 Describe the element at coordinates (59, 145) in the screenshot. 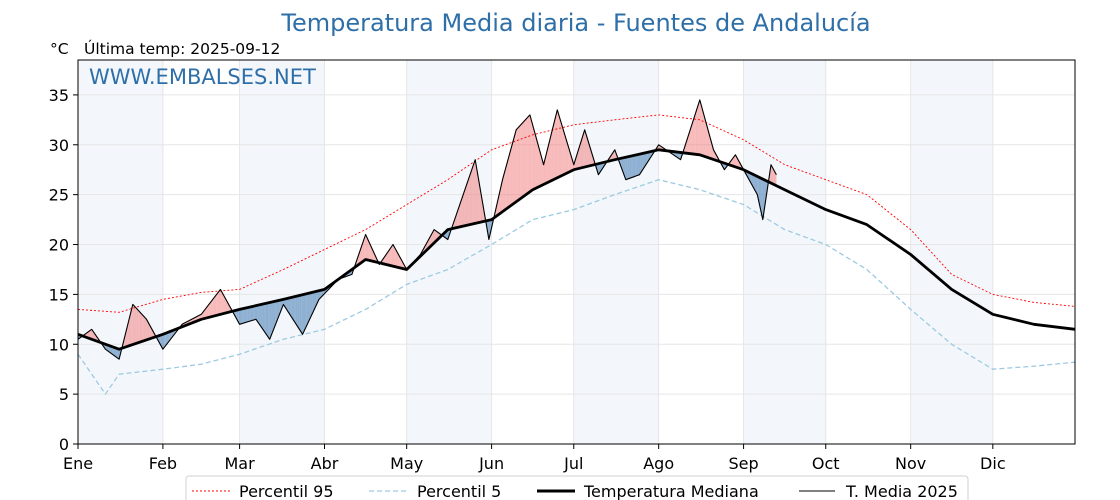

I see `y-tick-label: 30` at that location.